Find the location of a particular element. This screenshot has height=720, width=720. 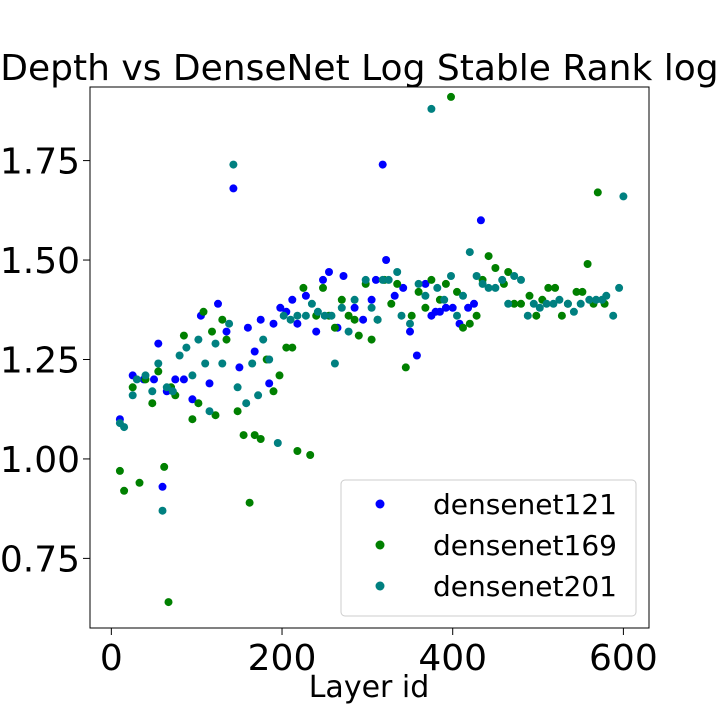

x-axis: 0 200 400 600 is located at coordinates (379, 653).